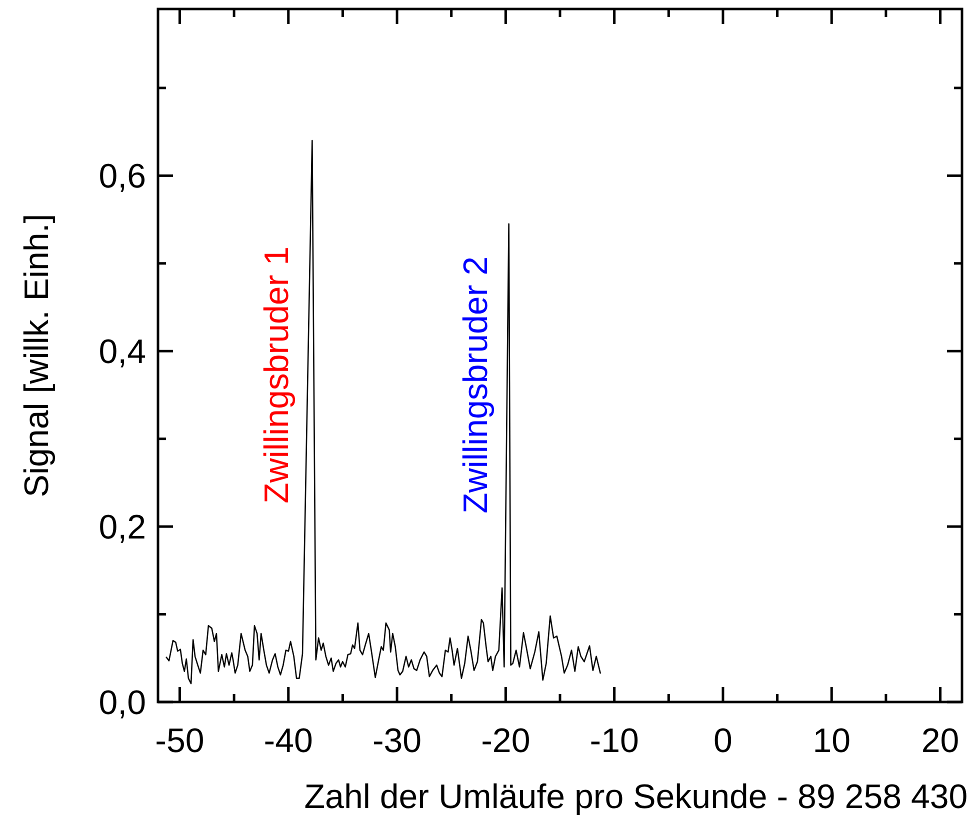 The image size is (975, 819). I want to click on y-tick-label: 0,2, so click(122, 527).